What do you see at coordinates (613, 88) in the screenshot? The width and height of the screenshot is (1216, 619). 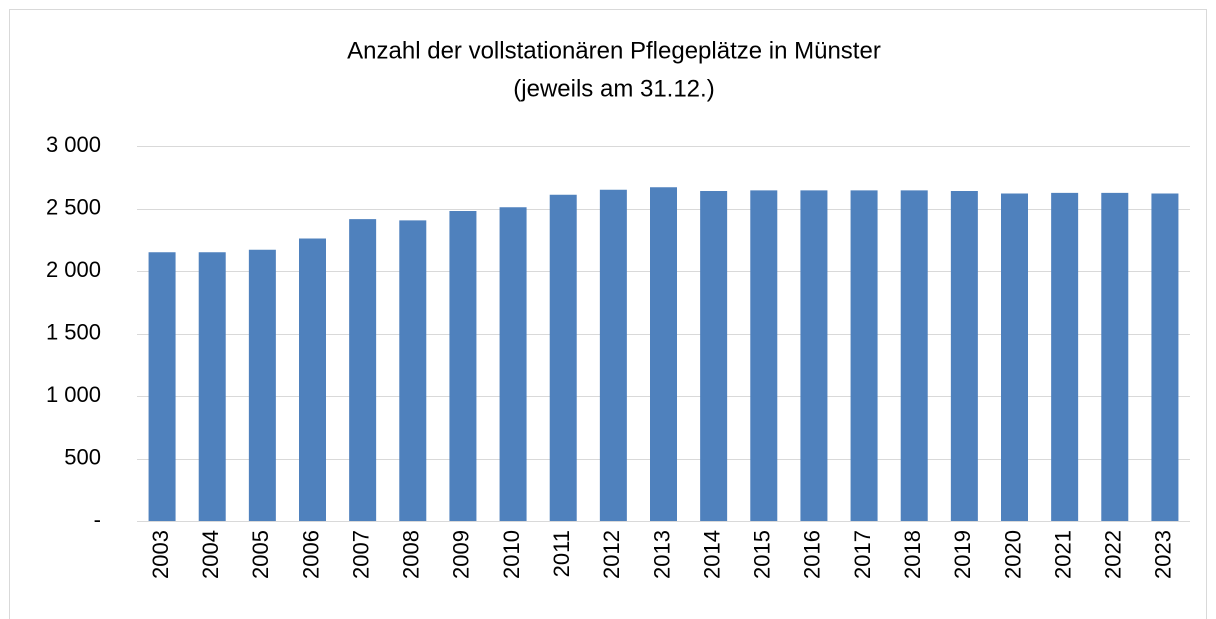 I see `chart-subtitle: (jeweils am 31.12.)` at bounding box center [613, 88].